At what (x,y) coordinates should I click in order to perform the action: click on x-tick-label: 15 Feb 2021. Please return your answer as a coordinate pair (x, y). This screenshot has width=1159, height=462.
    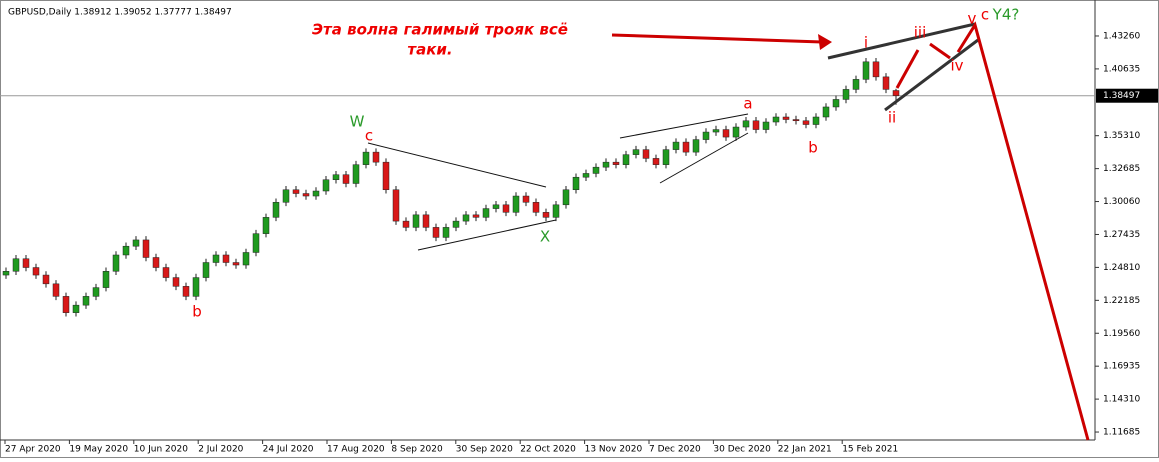
    Looking at the image, I should click on (870, 450).